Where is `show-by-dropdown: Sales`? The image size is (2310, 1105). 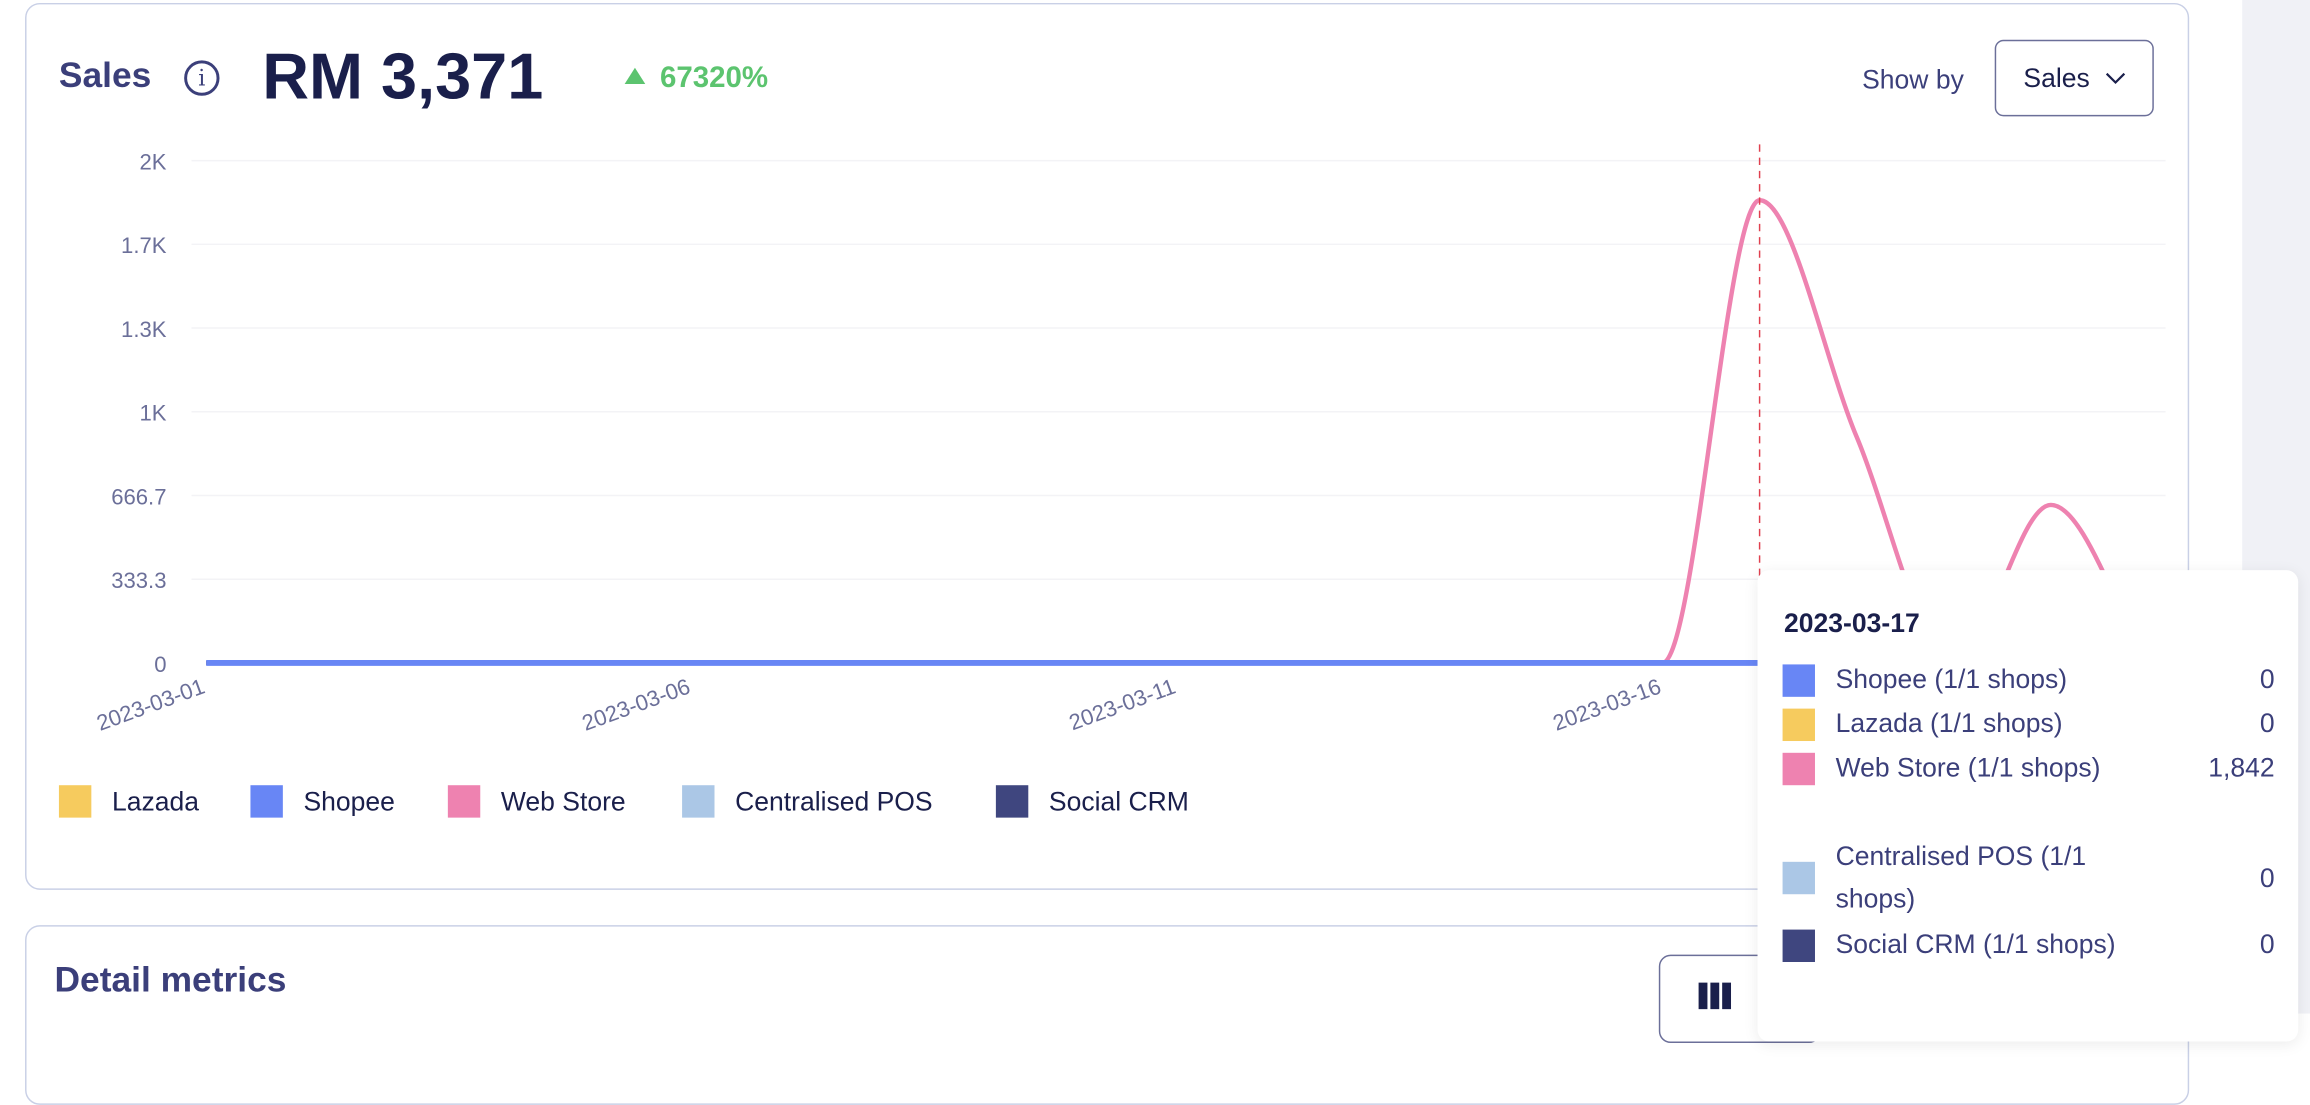 show-by-dropdown: Sales is located at coordinates (2074, 78).